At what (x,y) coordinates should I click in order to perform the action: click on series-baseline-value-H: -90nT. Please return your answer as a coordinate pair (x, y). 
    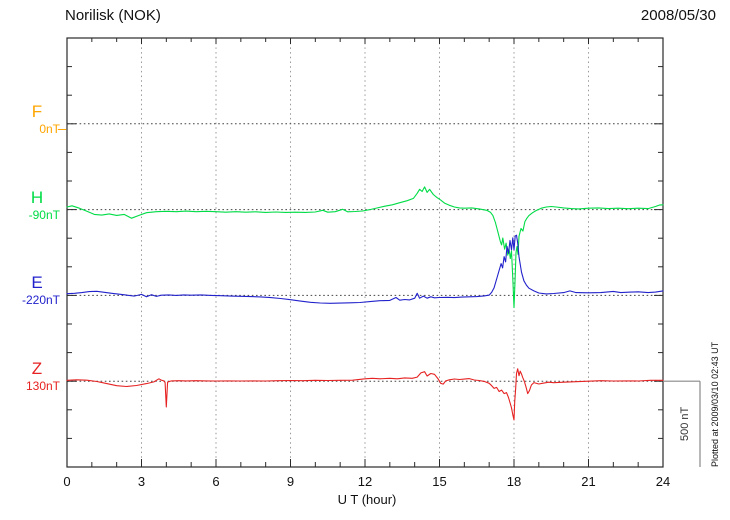
    Looking at the image, I should click on (44, 214).